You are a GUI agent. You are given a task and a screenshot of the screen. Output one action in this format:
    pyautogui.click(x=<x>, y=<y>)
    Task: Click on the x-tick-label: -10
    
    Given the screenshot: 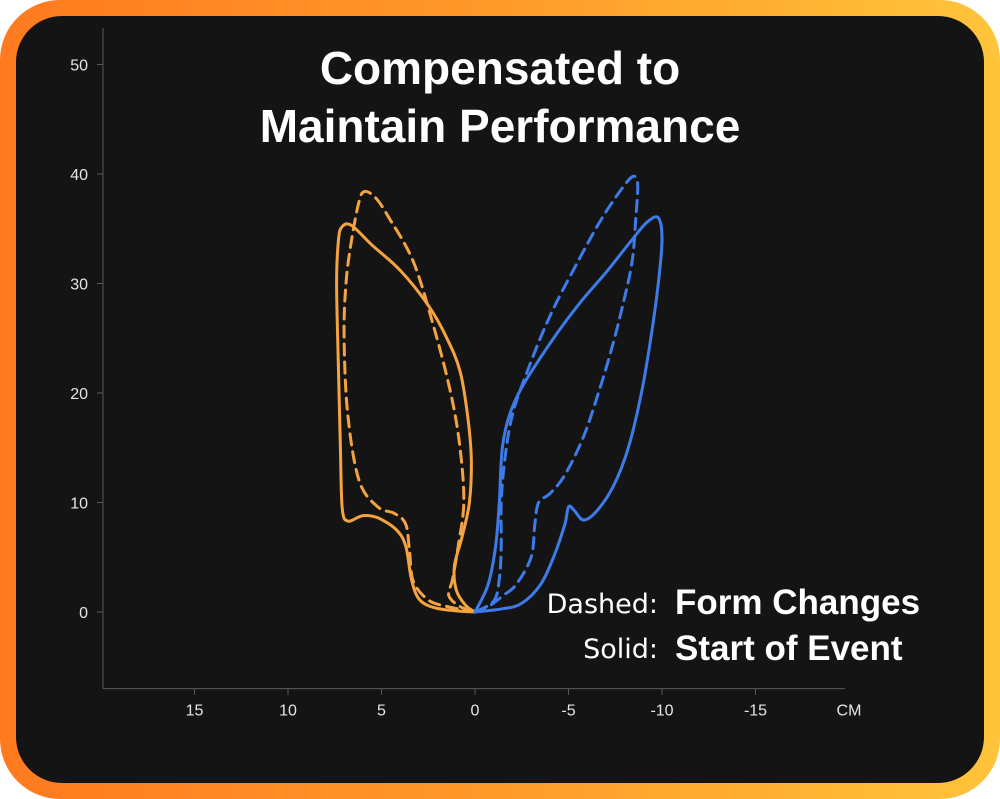 What is the action you would take?
    pyautogui.click(x=661, y=711)
    